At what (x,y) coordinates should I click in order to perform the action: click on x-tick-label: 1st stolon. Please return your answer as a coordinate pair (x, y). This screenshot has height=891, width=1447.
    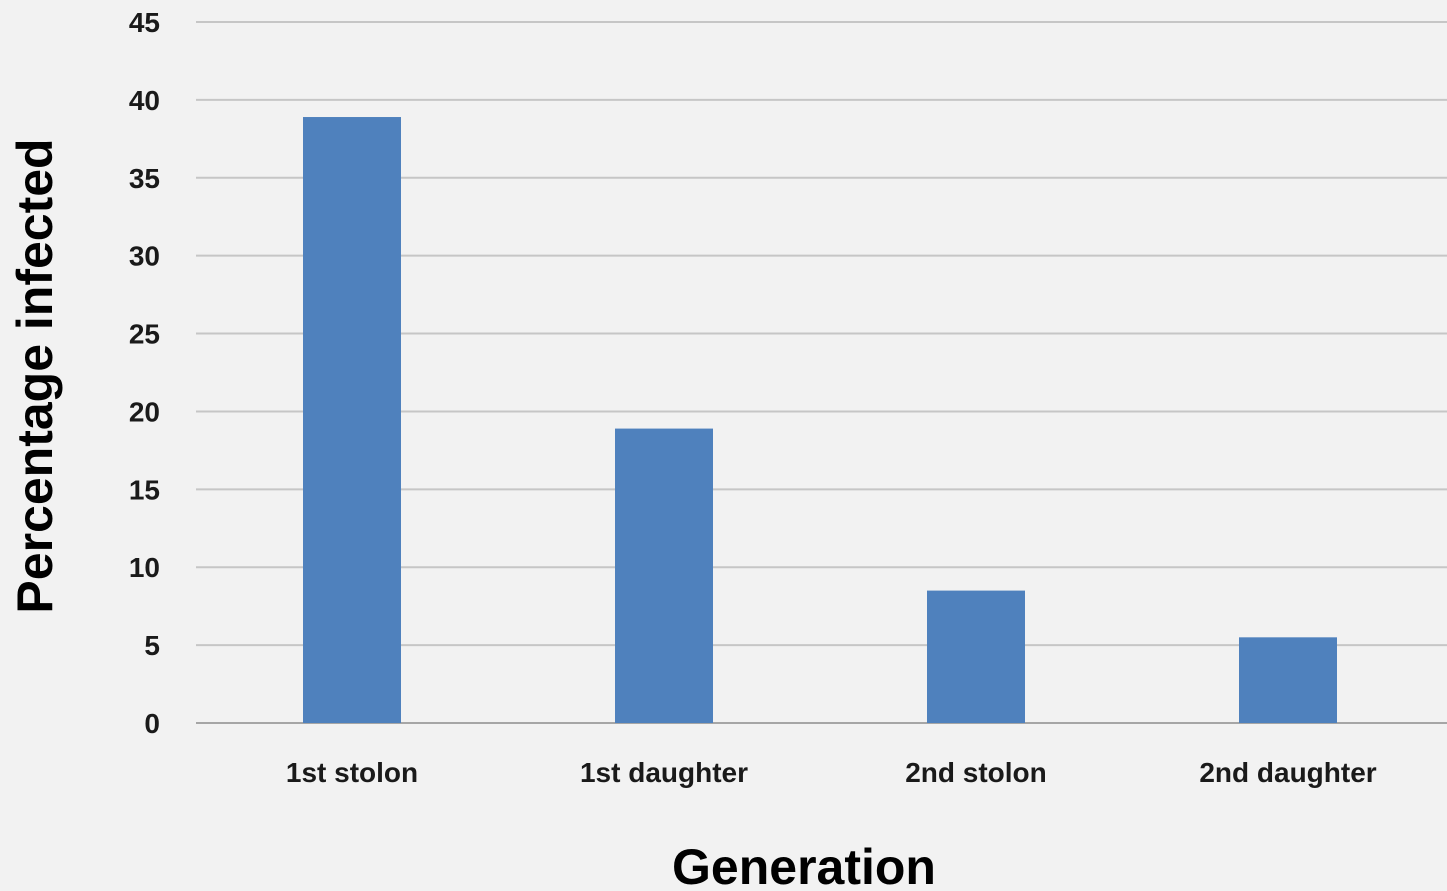
    Looking at the image, I should click on (352, 772).